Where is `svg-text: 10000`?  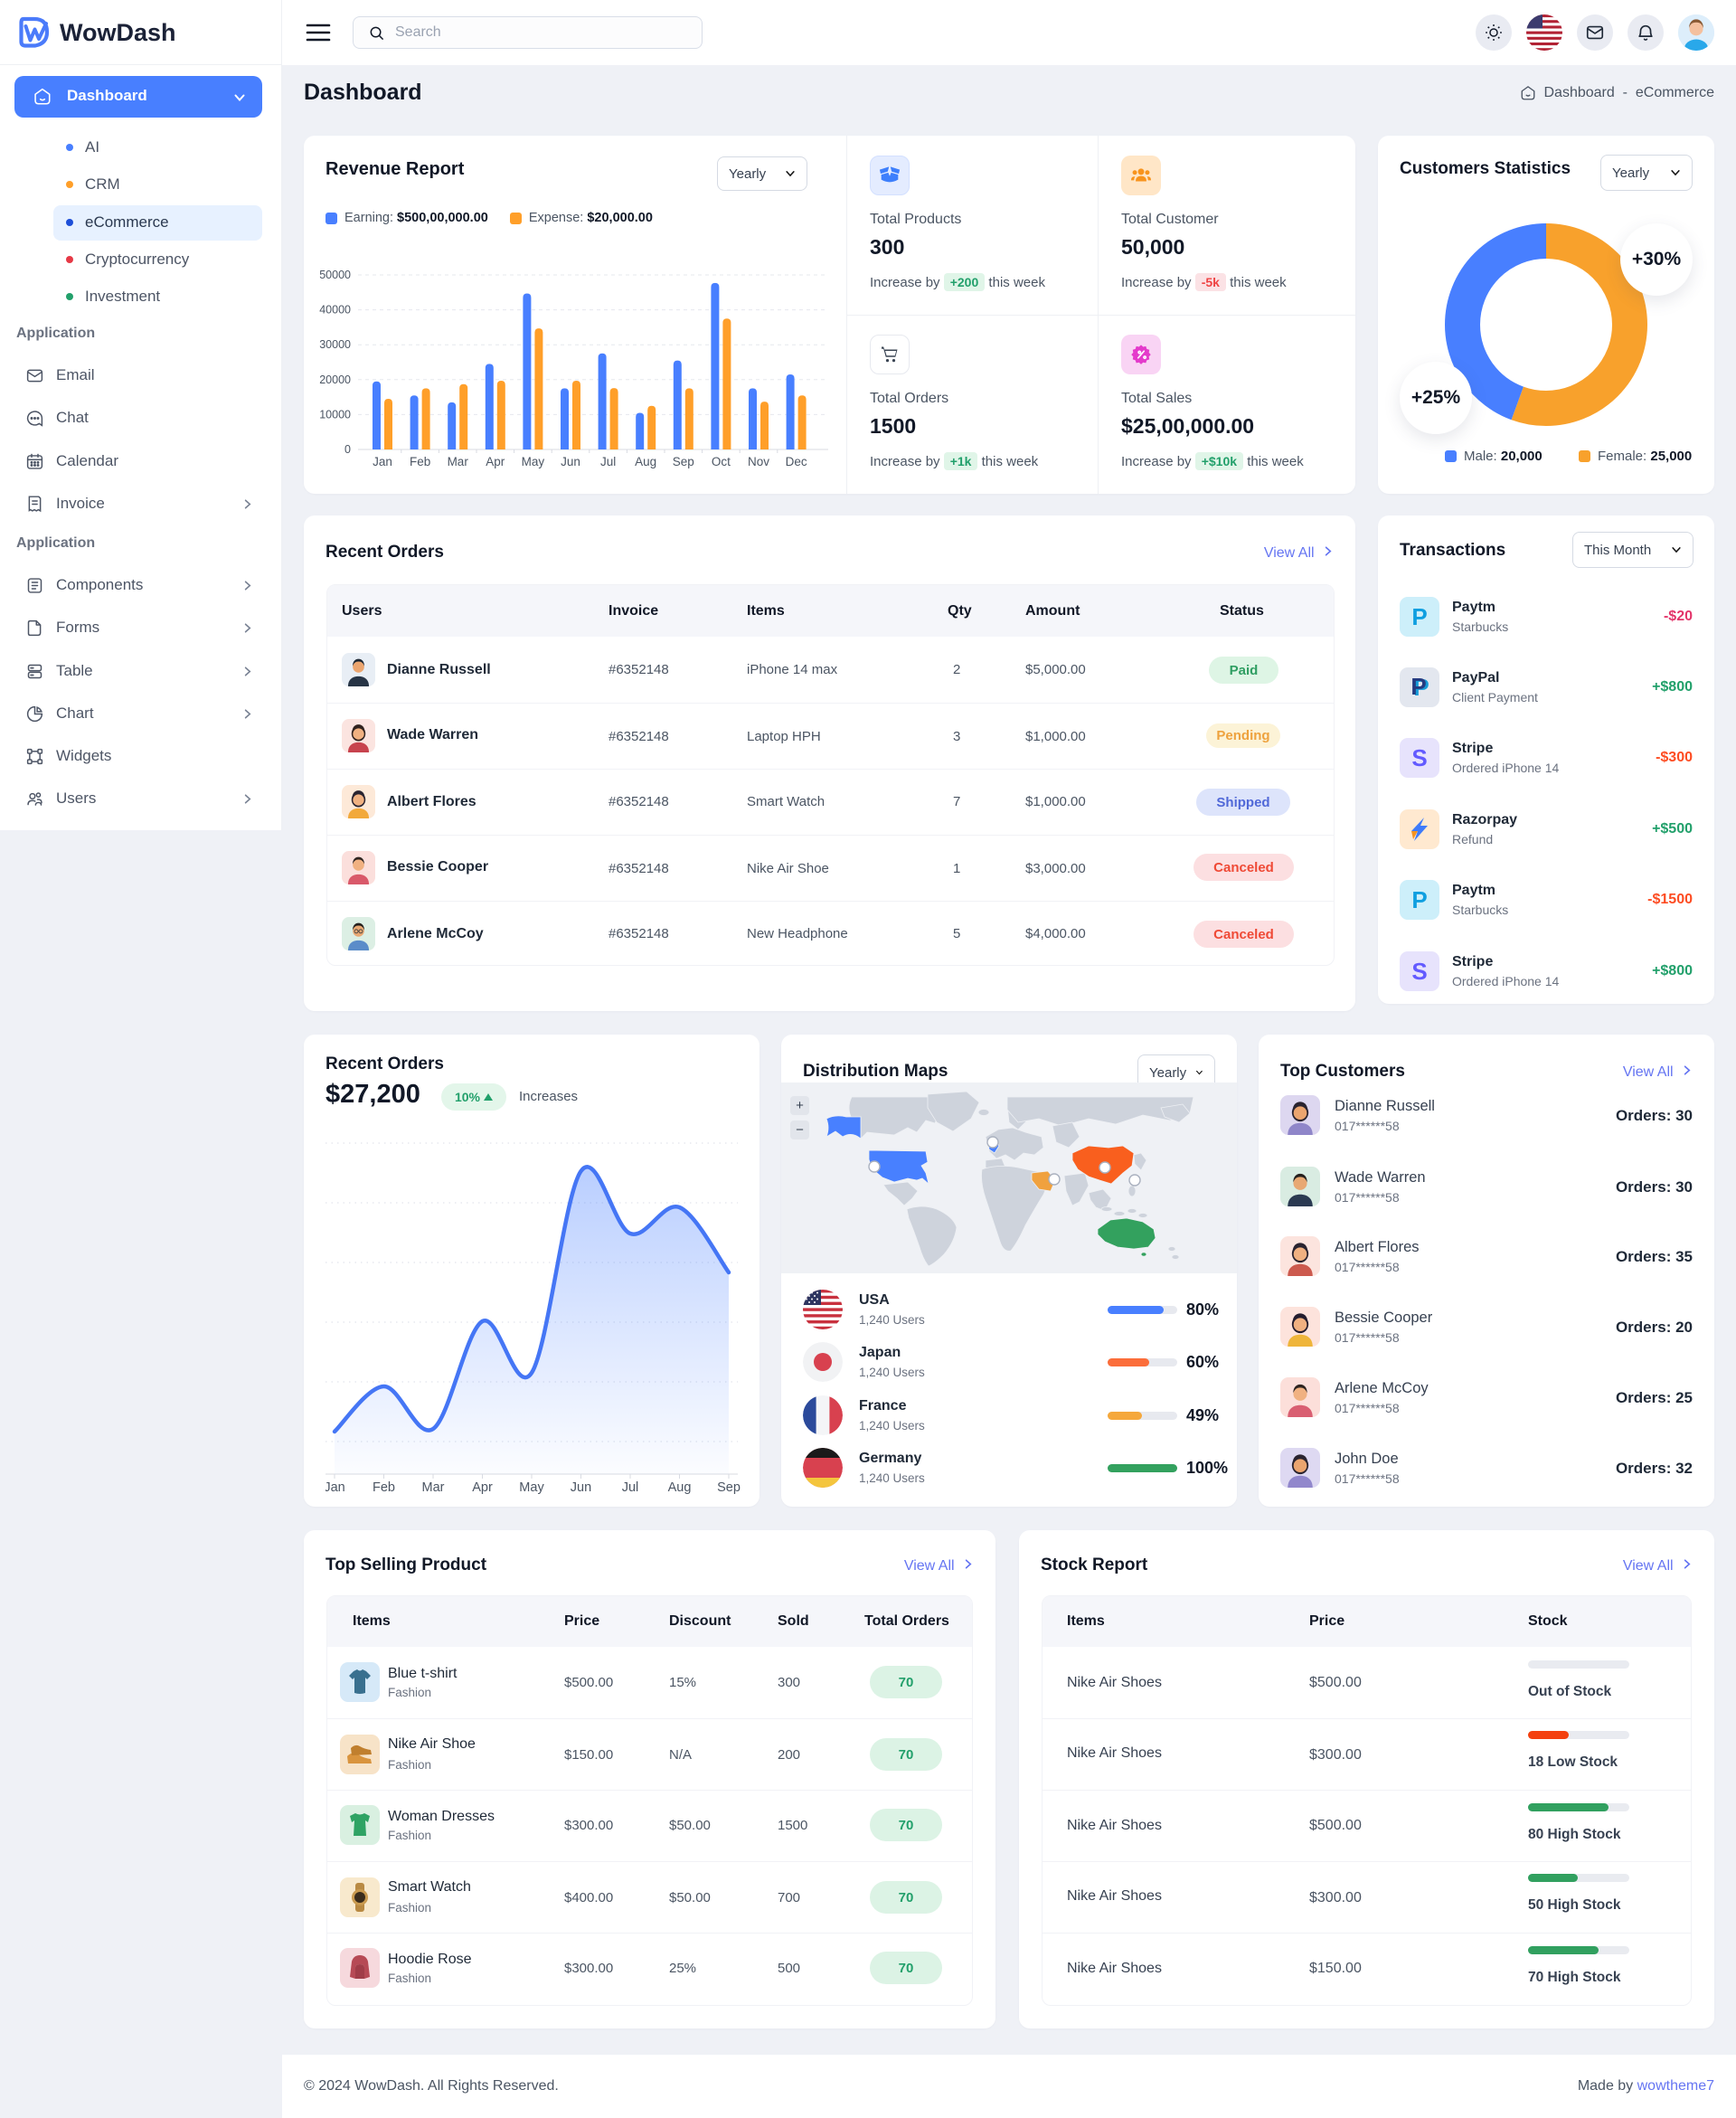
svg-text: 10000 is located at coordinates (335, 414).